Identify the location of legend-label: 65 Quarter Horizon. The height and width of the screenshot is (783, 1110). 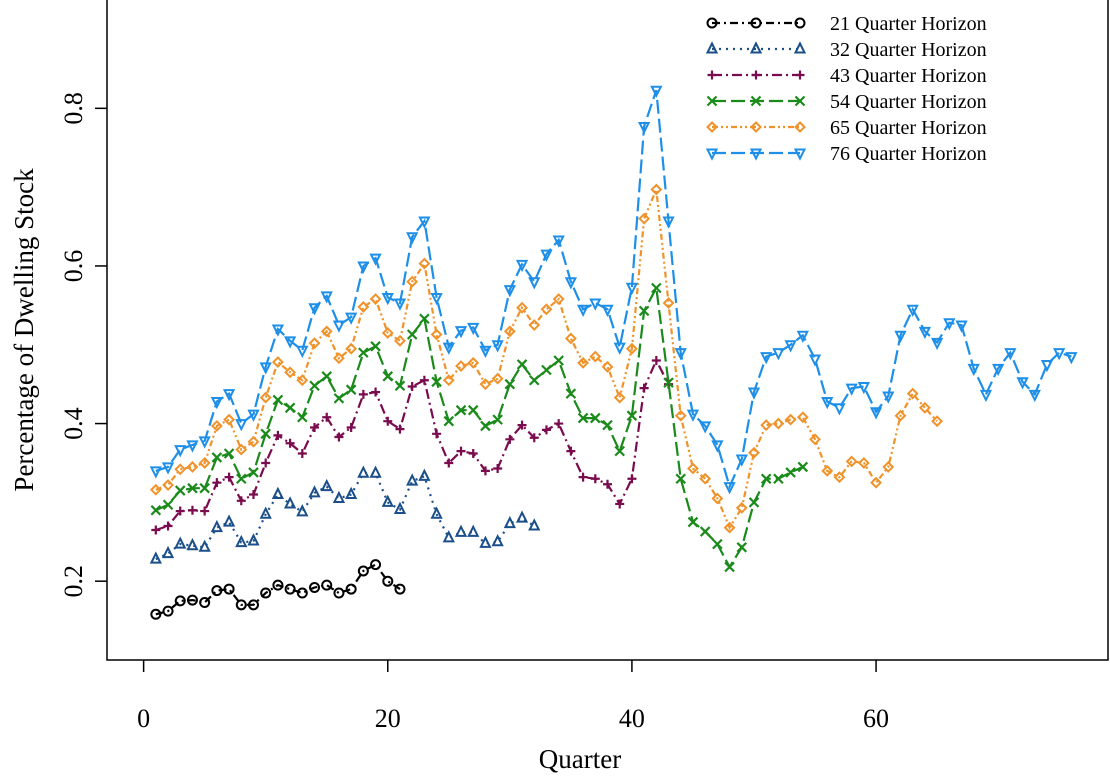
(908, 128).